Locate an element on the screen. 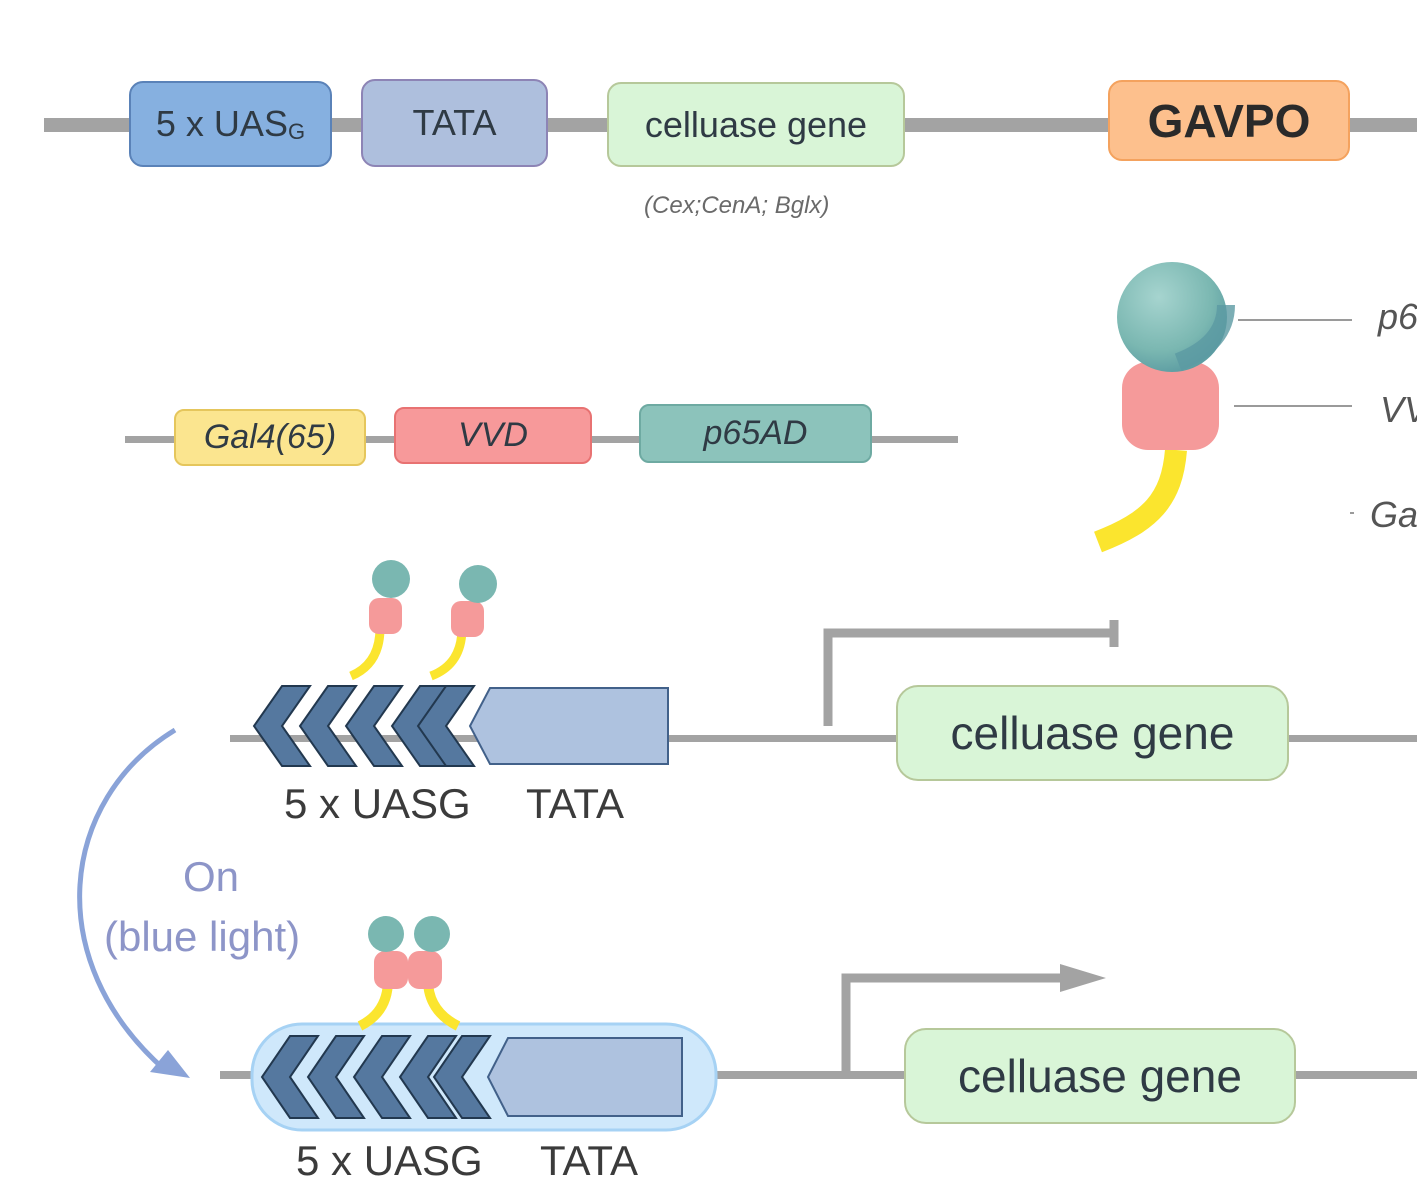 This screenshot has width=1417, height=1185. tata-label: TATA is located at coordinates (454, 122).